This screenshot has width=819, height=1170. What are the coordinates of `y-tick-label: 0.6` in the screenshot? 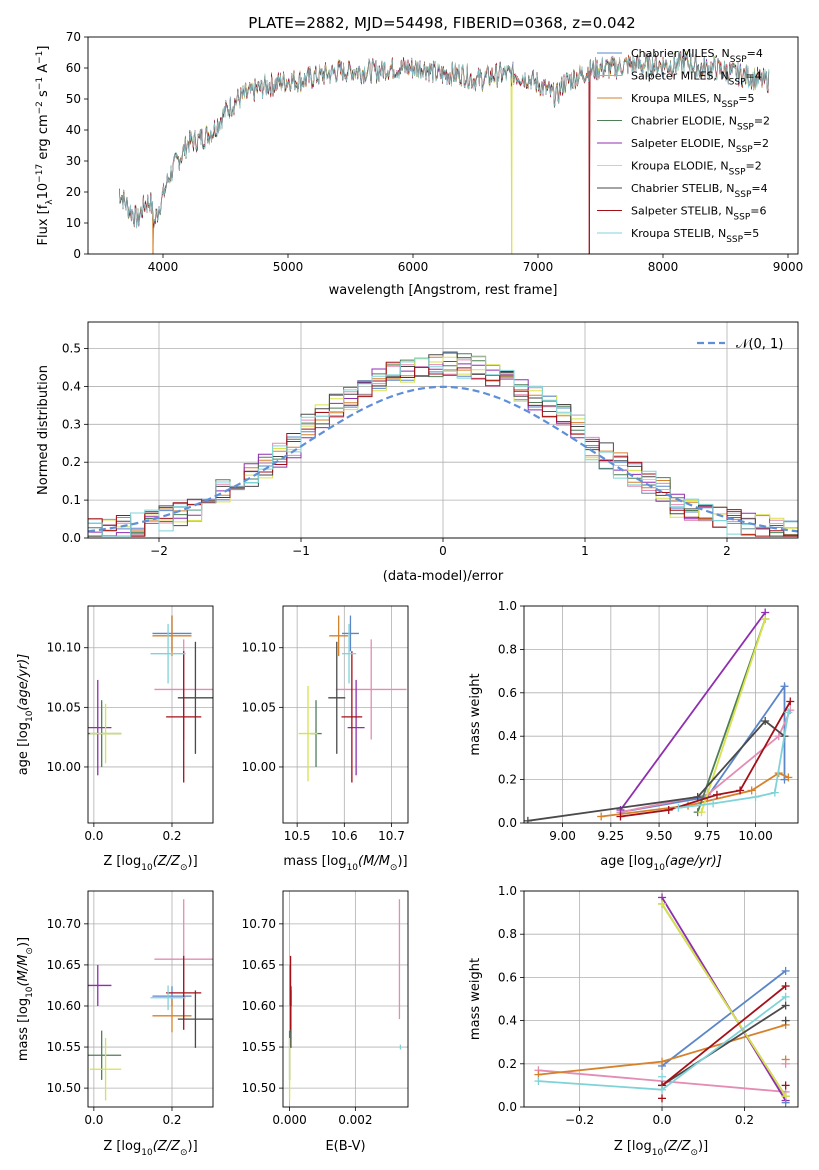 It's located at (507, 693).